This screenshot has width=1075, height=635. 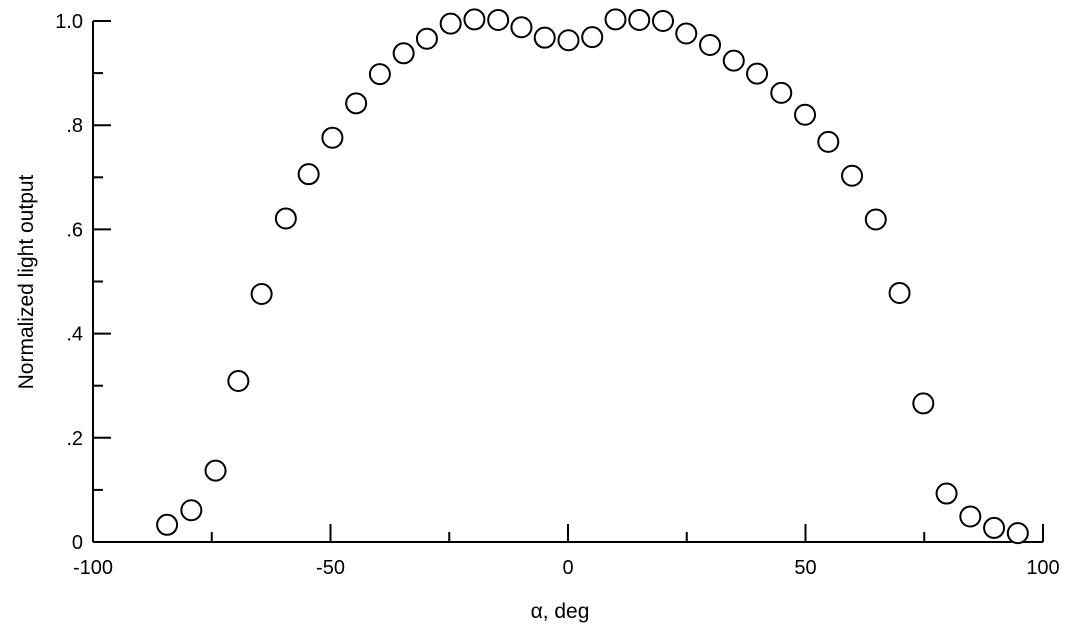 I want to click on y-tick-label: .6, so click(x=74, y=230).